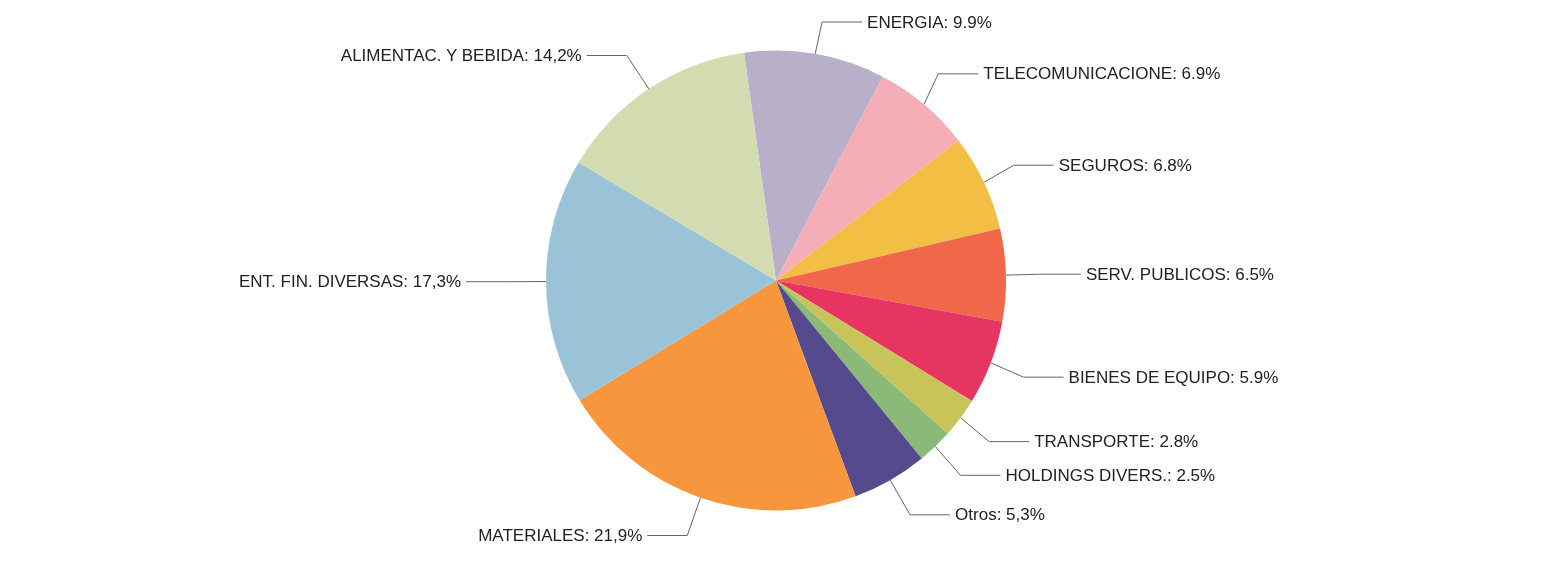  I want to click on slice-label: BIENES DE EQUIPO: 5.9%, so click(1173, 377).